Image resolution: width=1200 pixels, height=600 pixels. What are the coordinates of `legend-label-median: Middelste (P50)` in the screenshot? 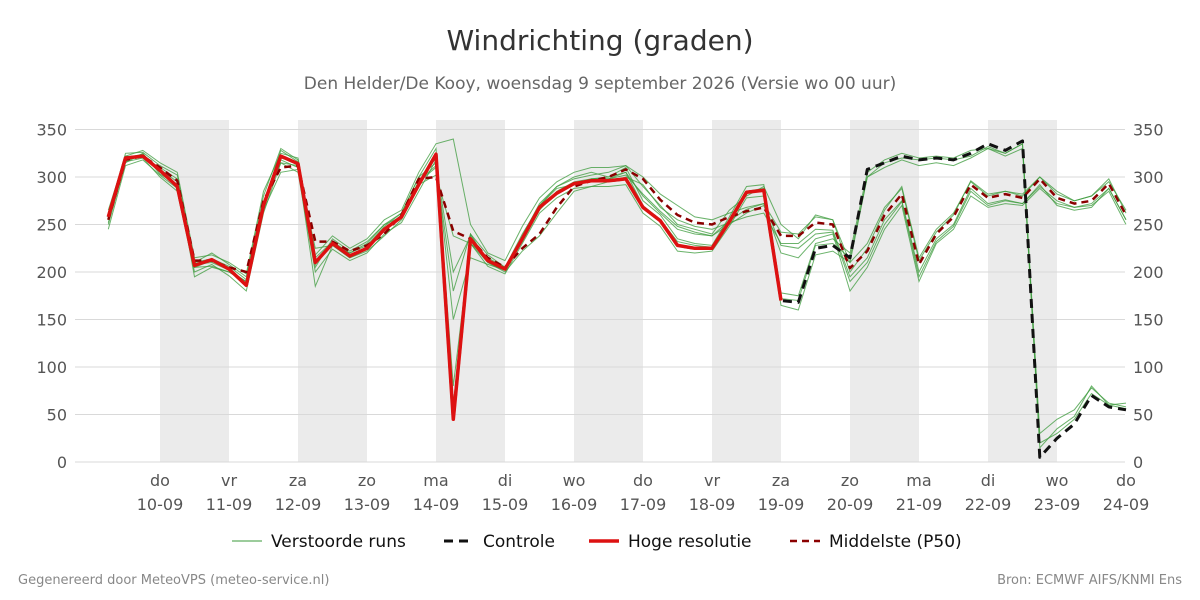 It's located at (895, 542).